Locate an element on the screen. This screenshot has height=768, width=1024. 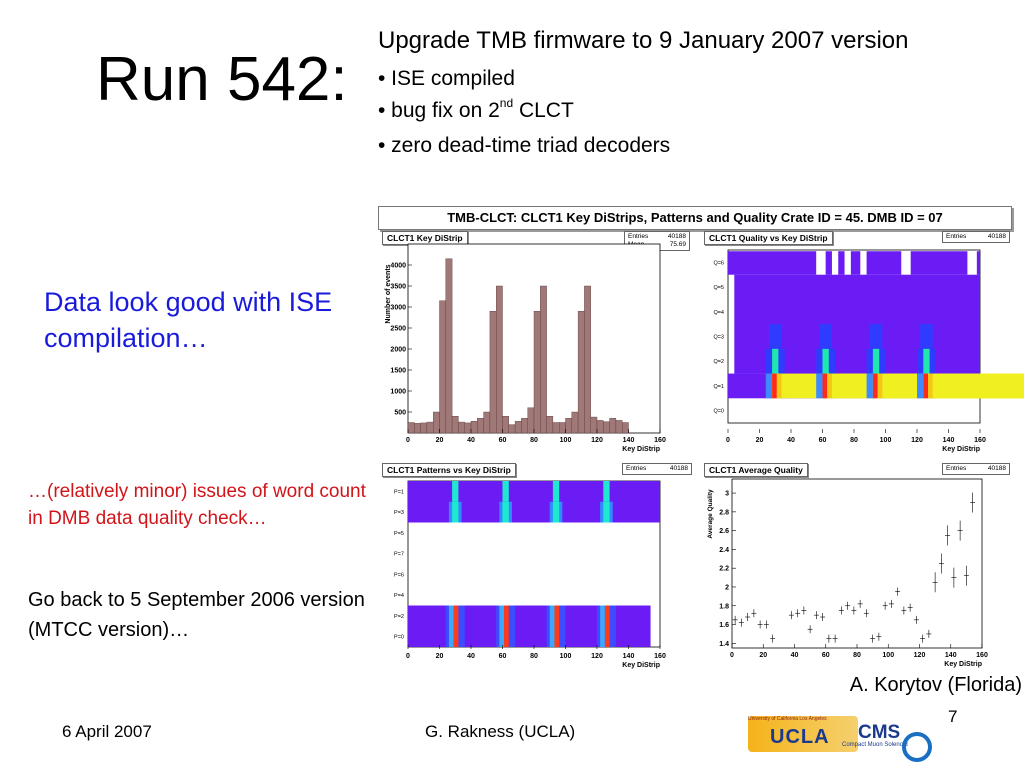
y-tick-label: Q=6 is located at coordinates (718, 263).